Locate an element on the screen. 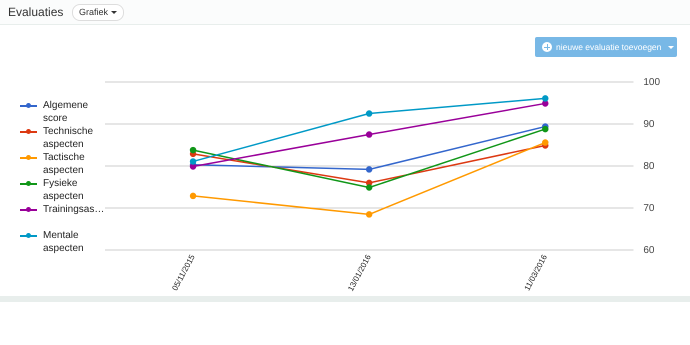 This screenshot has height=345, width=690. legend-label: Fysieke aspecten is located at coordinates (63, 190).